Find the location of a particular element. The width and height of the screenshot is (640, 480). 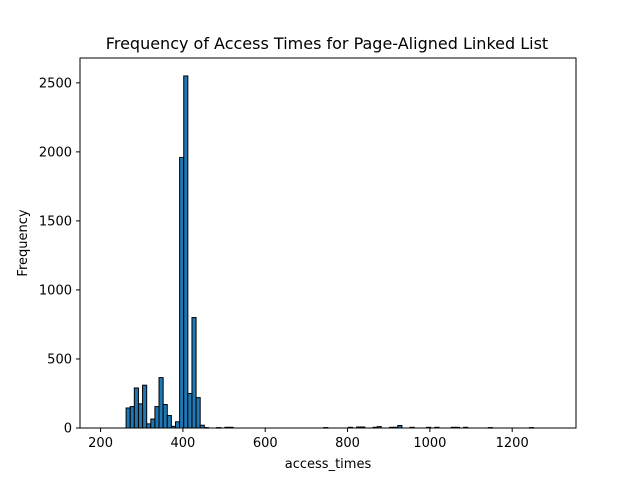

x-tick-label: 400 is located at coordinates (182, 443).